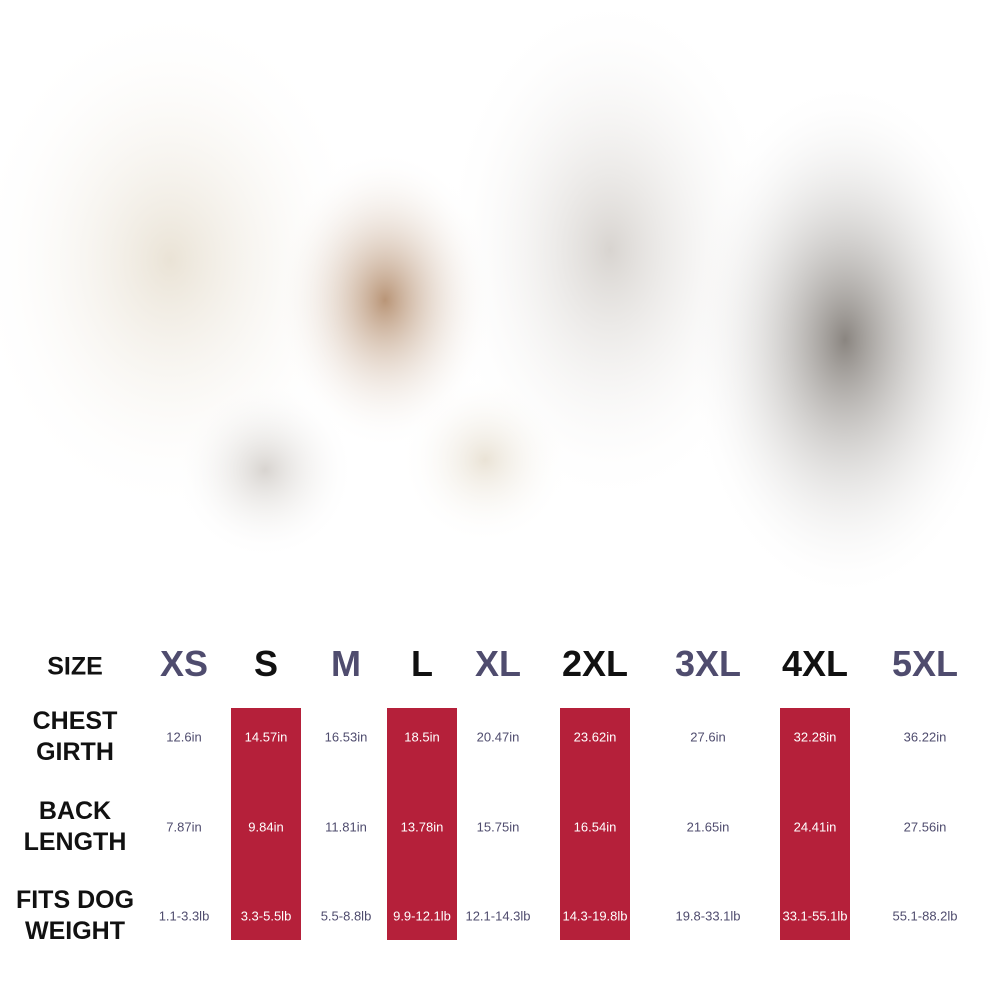 The height and width of the screenshot is (990, 990). What do you see at coordinates (75, 827) in the screenshot?
I see `row-label: BACK LENGTH` at bounding box center [75, 827].